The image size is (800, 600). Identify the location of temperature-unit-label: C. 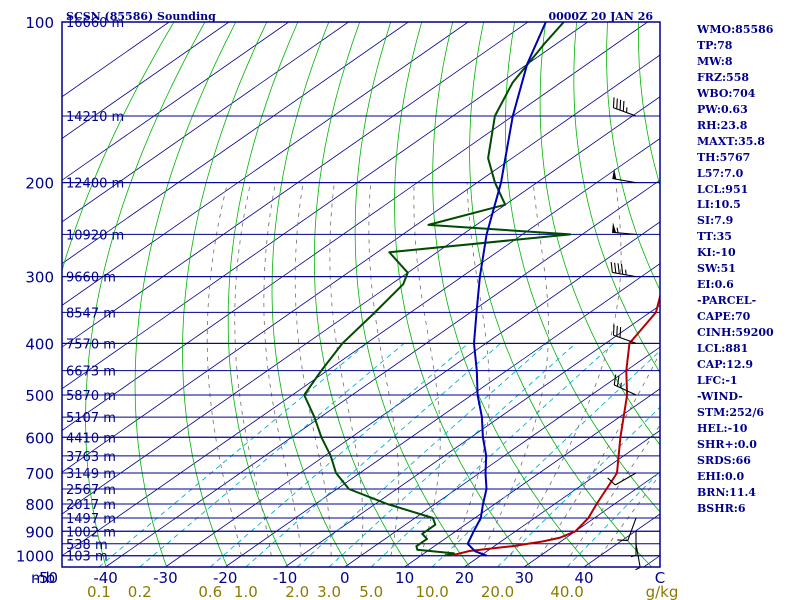
(660, 578).